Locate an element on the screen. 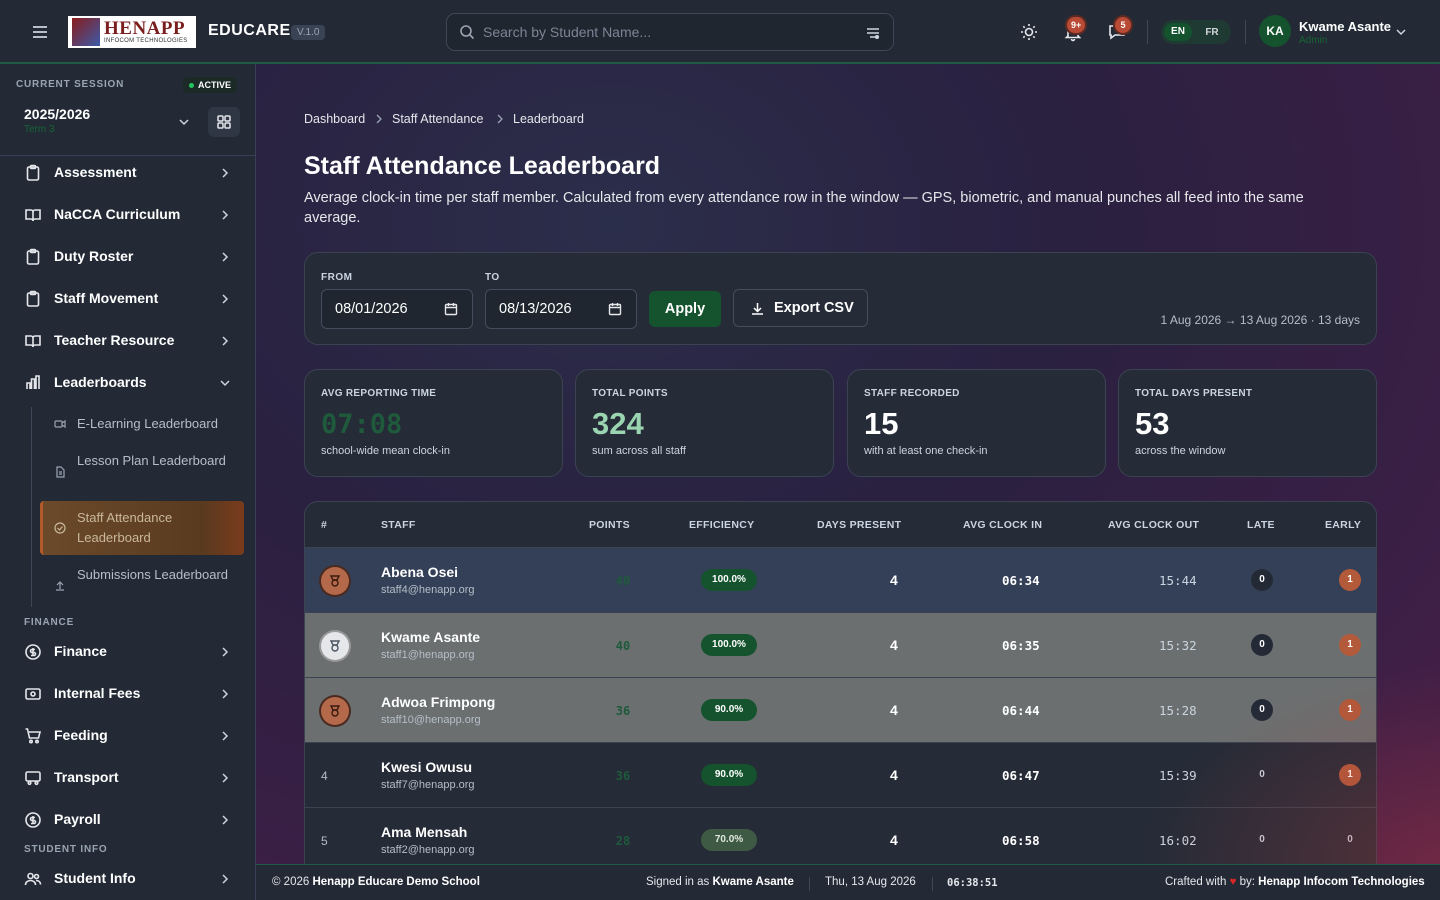 The image size is (1440, 900). sidebar-subitem-label: Staff Attendance Leaderboard is located at coordinates (125, 527).